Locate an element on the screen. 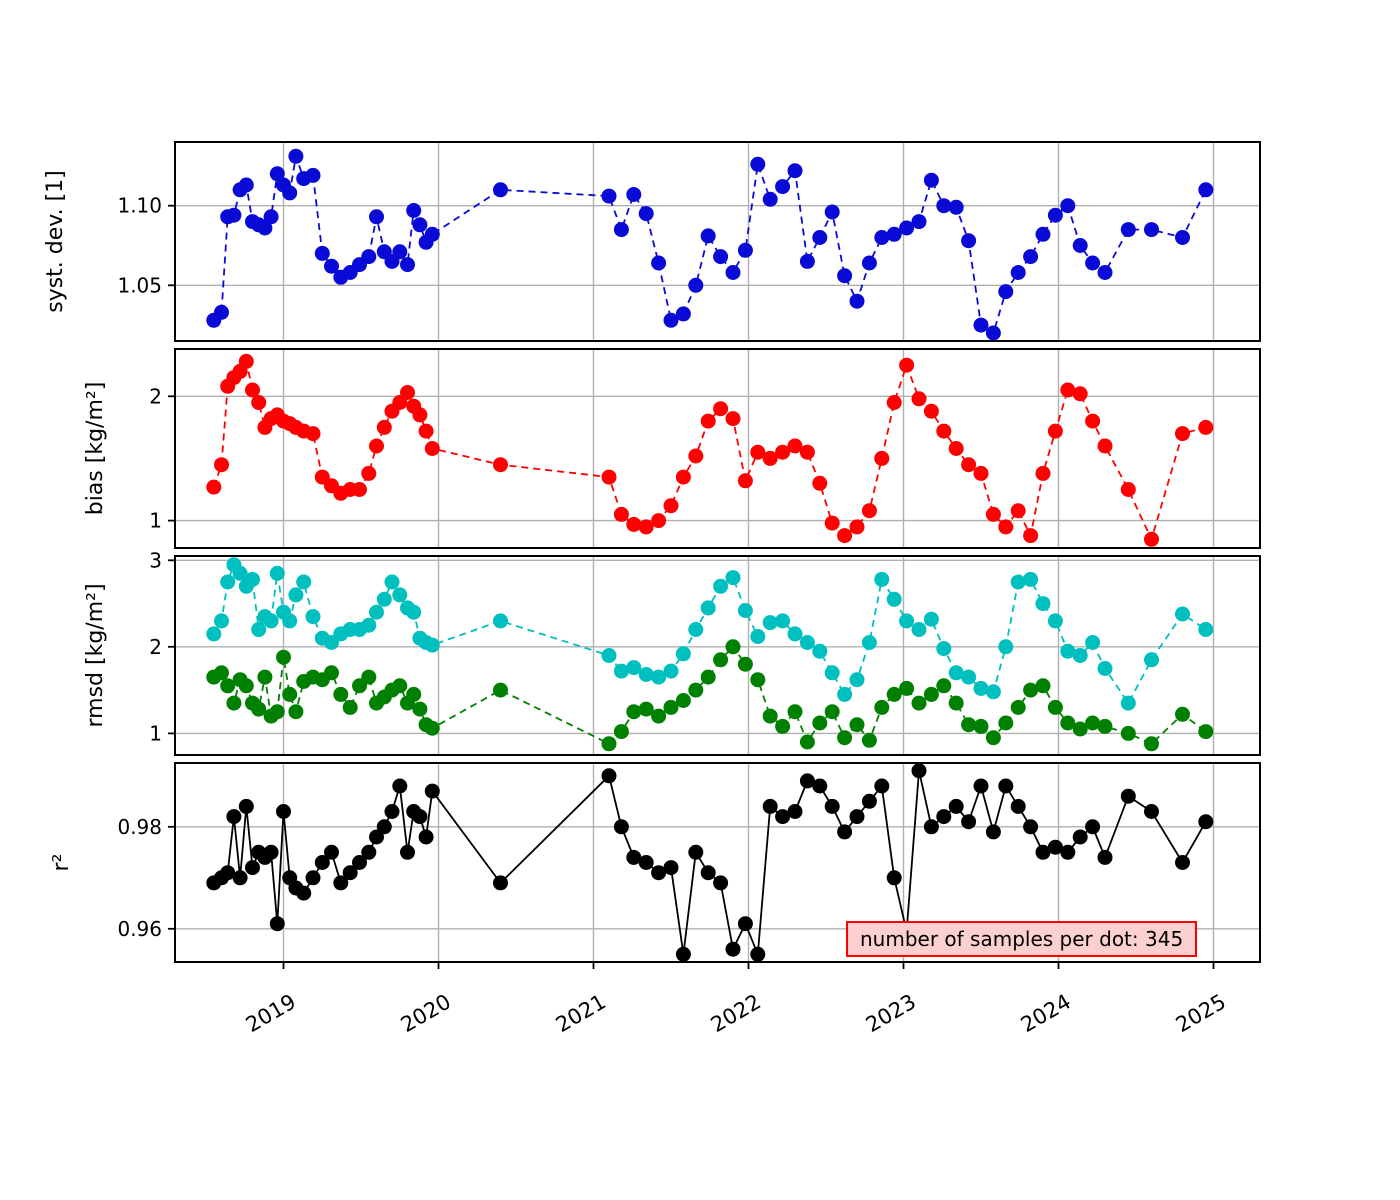 This screenshot has height=1200, width=1400. panel-syst-dev: 1.05 1.10 syst. dev. [1] is located at coordinates (652, 241).